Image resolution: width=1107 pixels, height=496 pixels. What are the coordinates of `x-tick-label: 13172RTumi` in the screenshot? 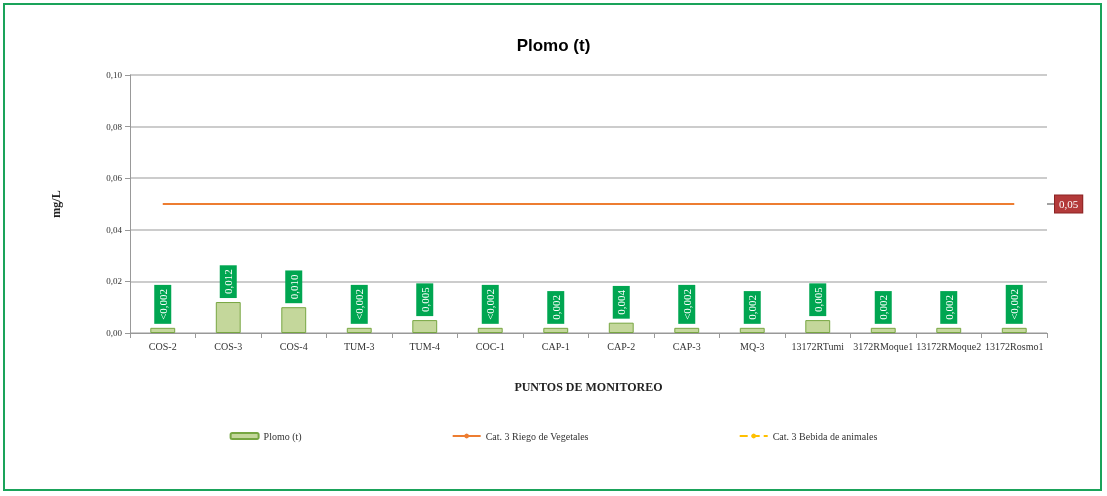 It's located at (818, 346).